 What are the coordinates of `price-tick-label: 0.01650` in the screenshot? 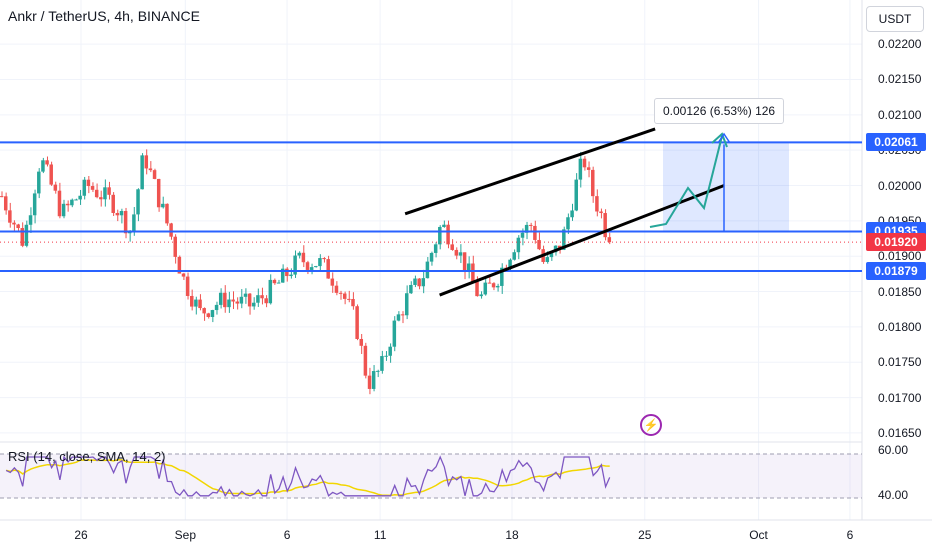 It's located at (900, 432).